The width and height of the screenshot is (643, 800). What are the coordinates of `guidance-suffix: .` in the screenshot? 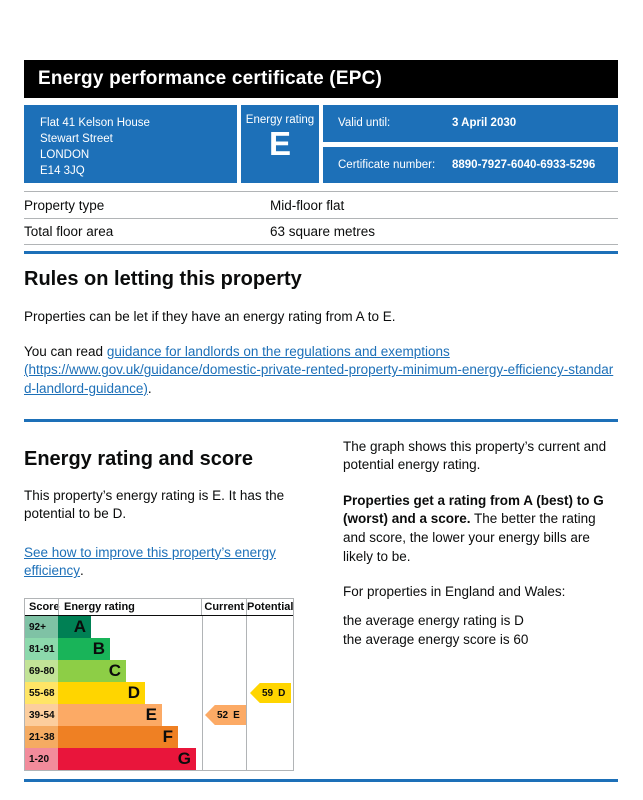 It's located at (149, 388).